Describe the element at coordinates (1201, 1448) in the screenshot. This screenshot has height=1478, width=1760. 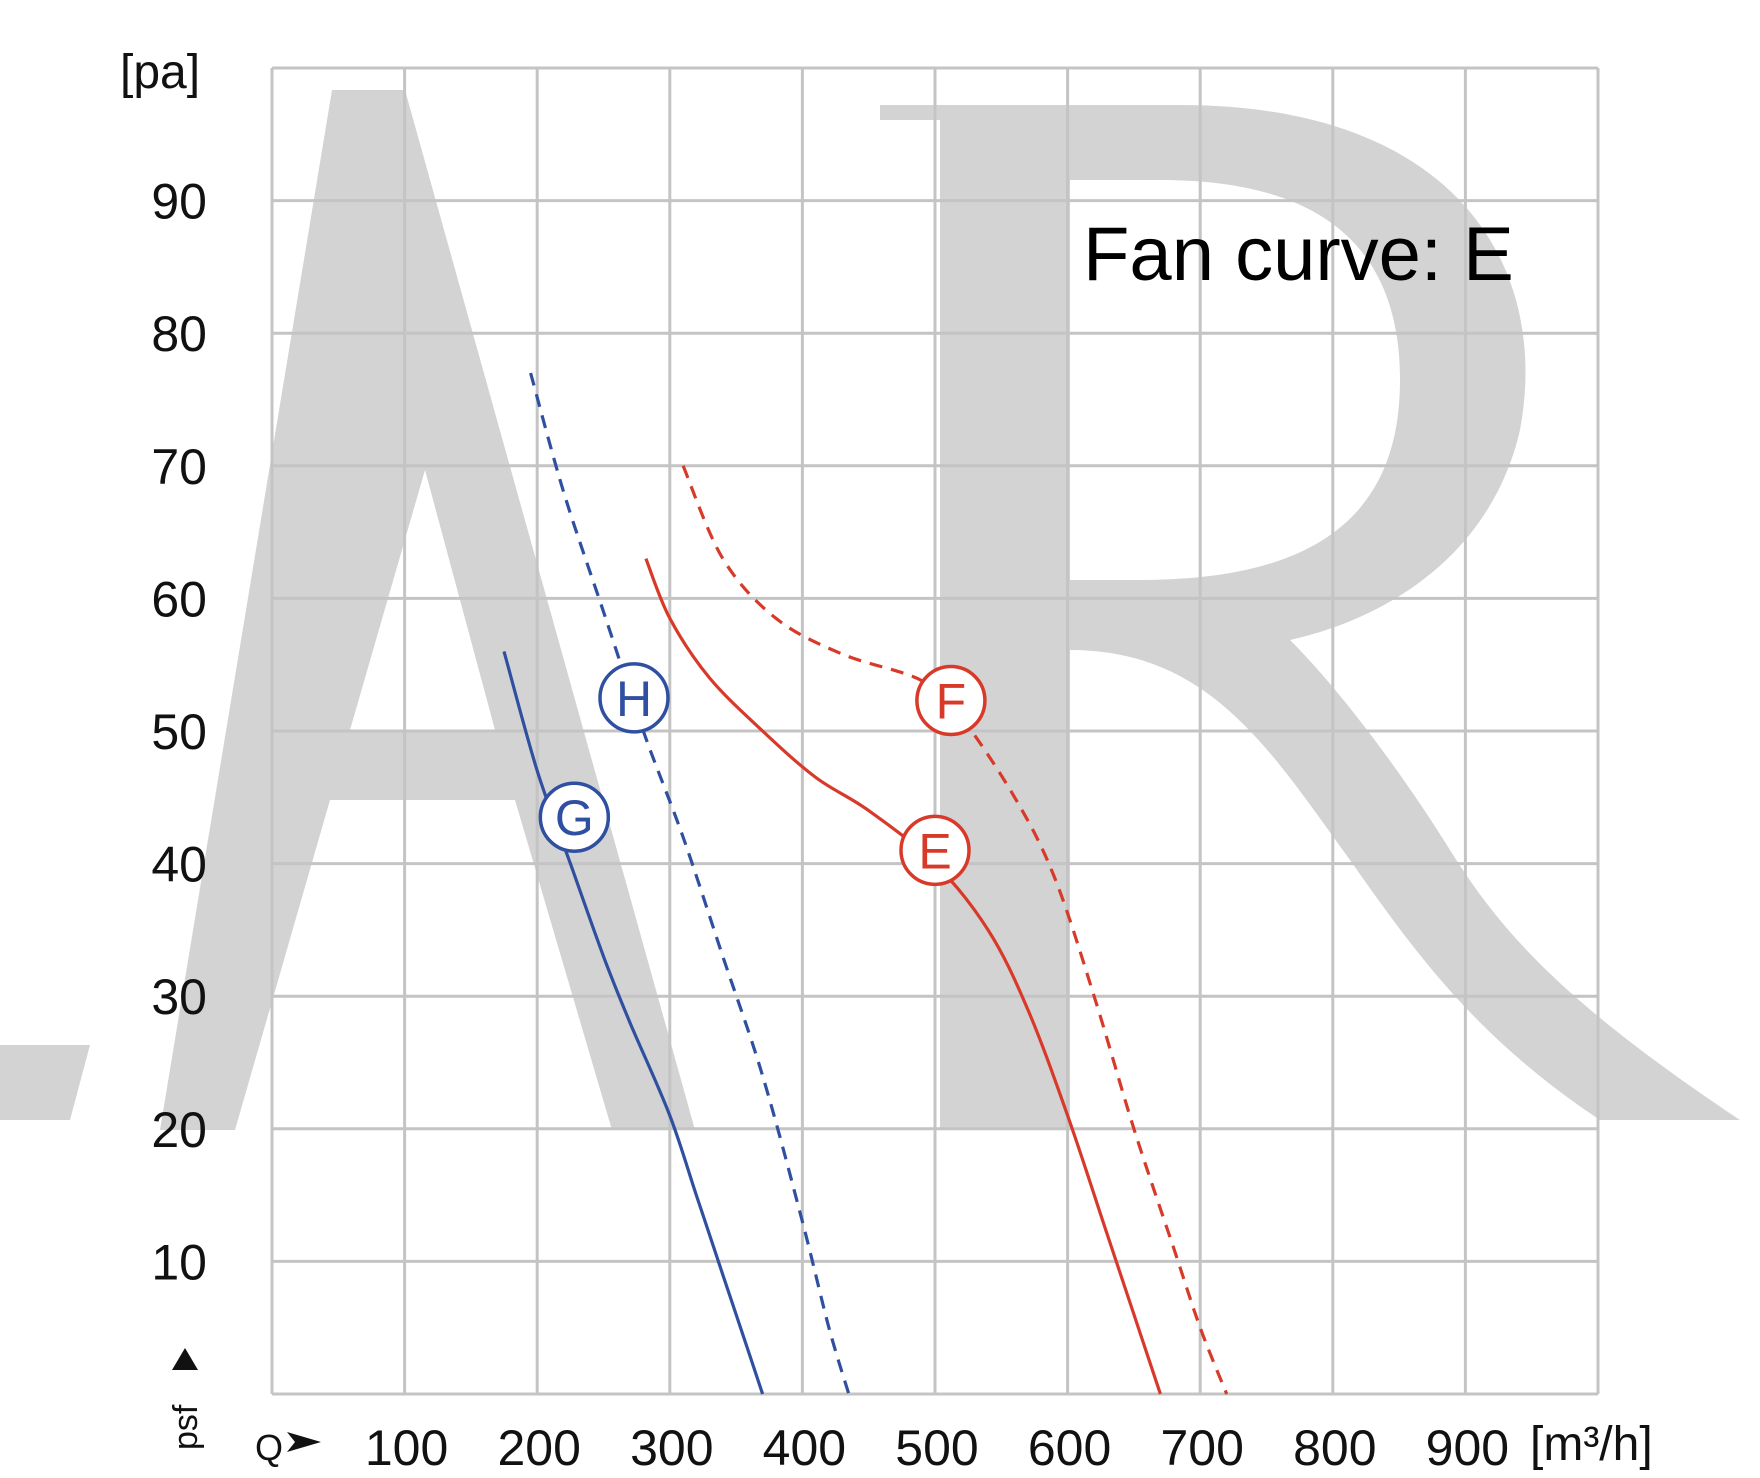
I see `x-tick-label: 700` at that location.